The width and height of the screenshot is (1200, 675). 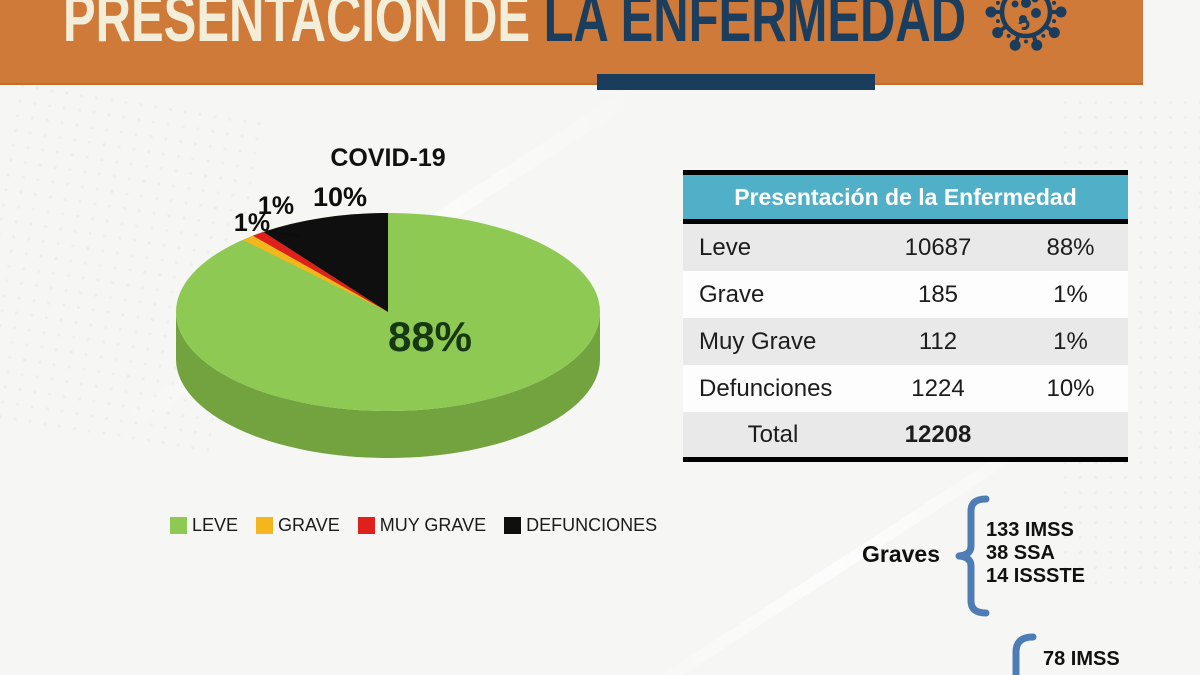 I want to click on legend-item: DEFUNCIONES, so click(x=580, y=525).